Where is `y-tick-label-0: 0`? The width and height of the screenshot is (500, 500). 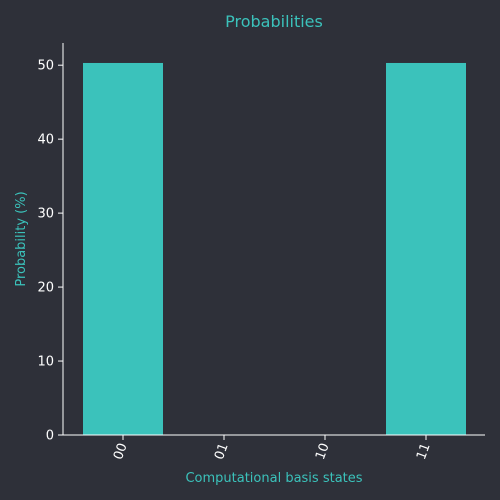
y-tick-label-0: 0 is located at coordinates (50, 436).